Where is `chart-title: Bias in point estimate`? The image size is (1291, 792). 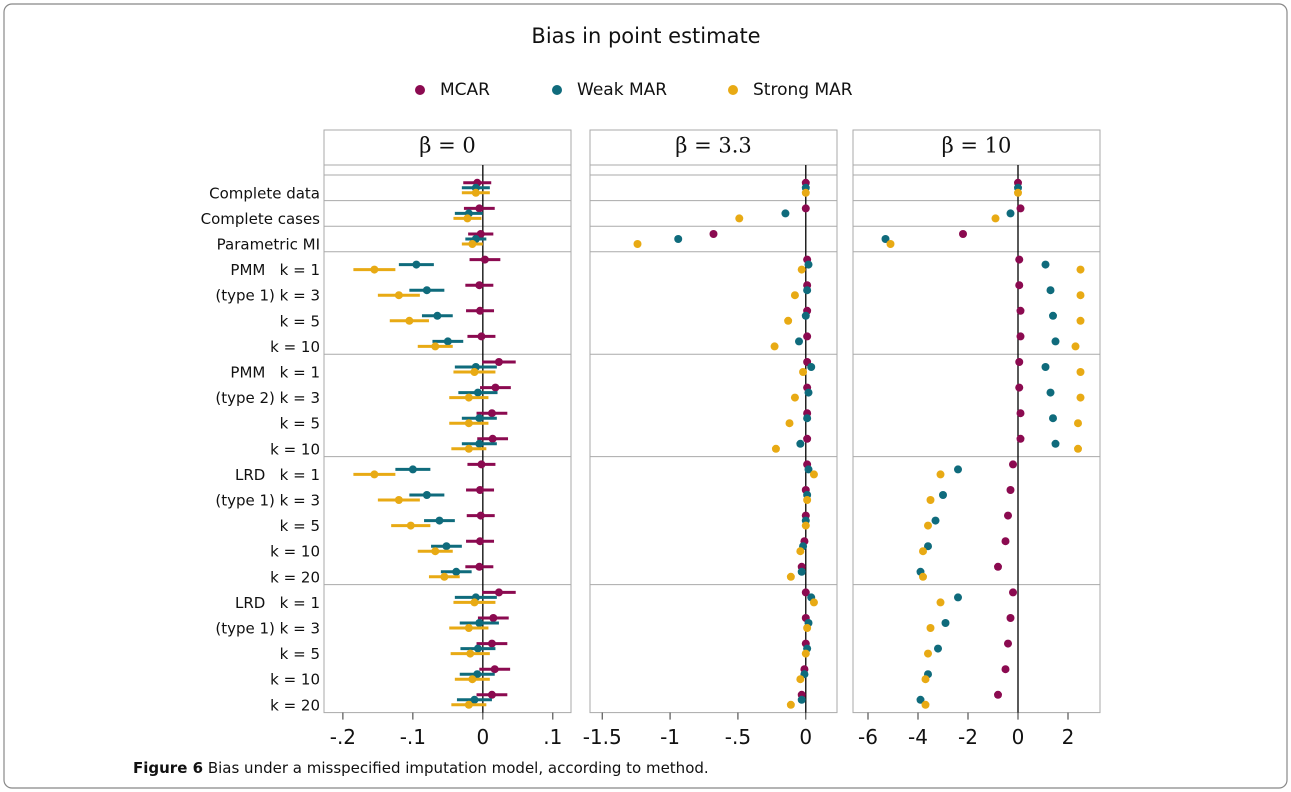
chart-title: Bias in point estimate is located at coordinates (645, 36).